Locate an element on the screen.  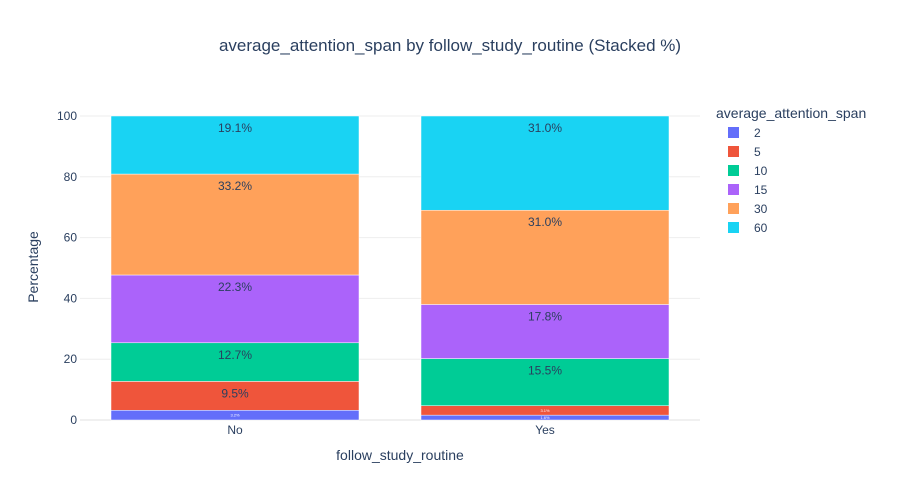
data-label: 22.3% is located at coordinates (235, 287).